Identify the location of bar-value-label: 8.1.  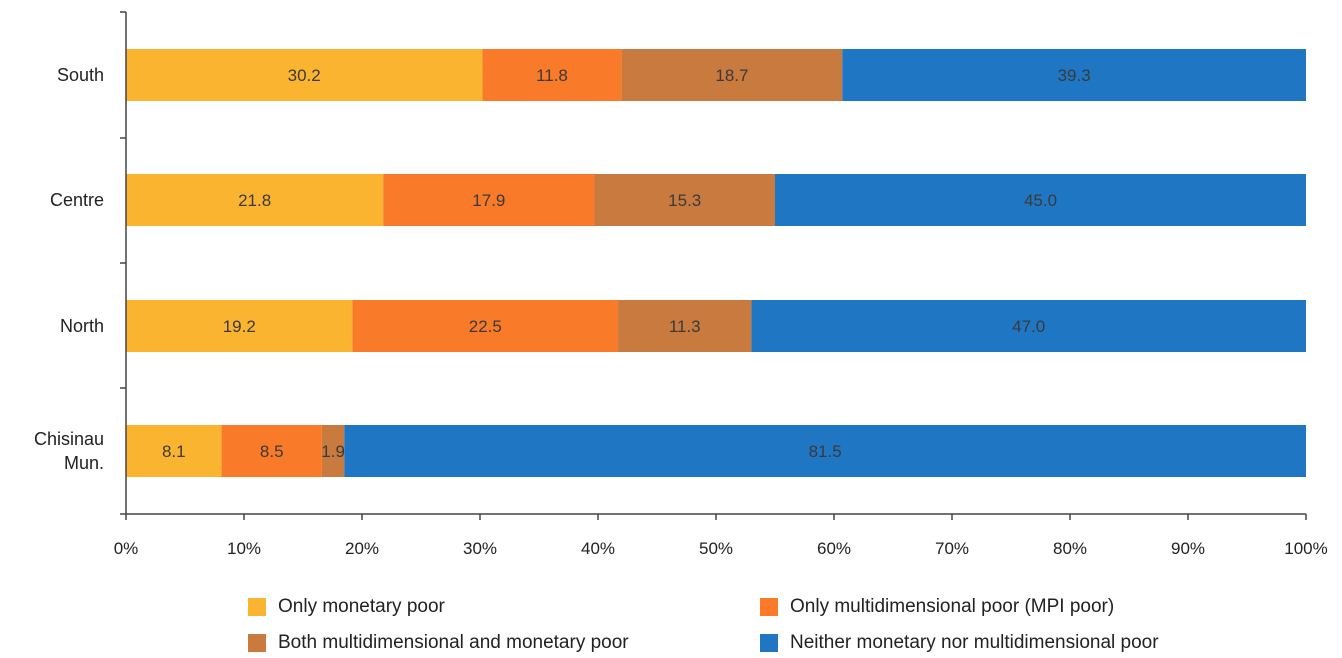
(174, 451).